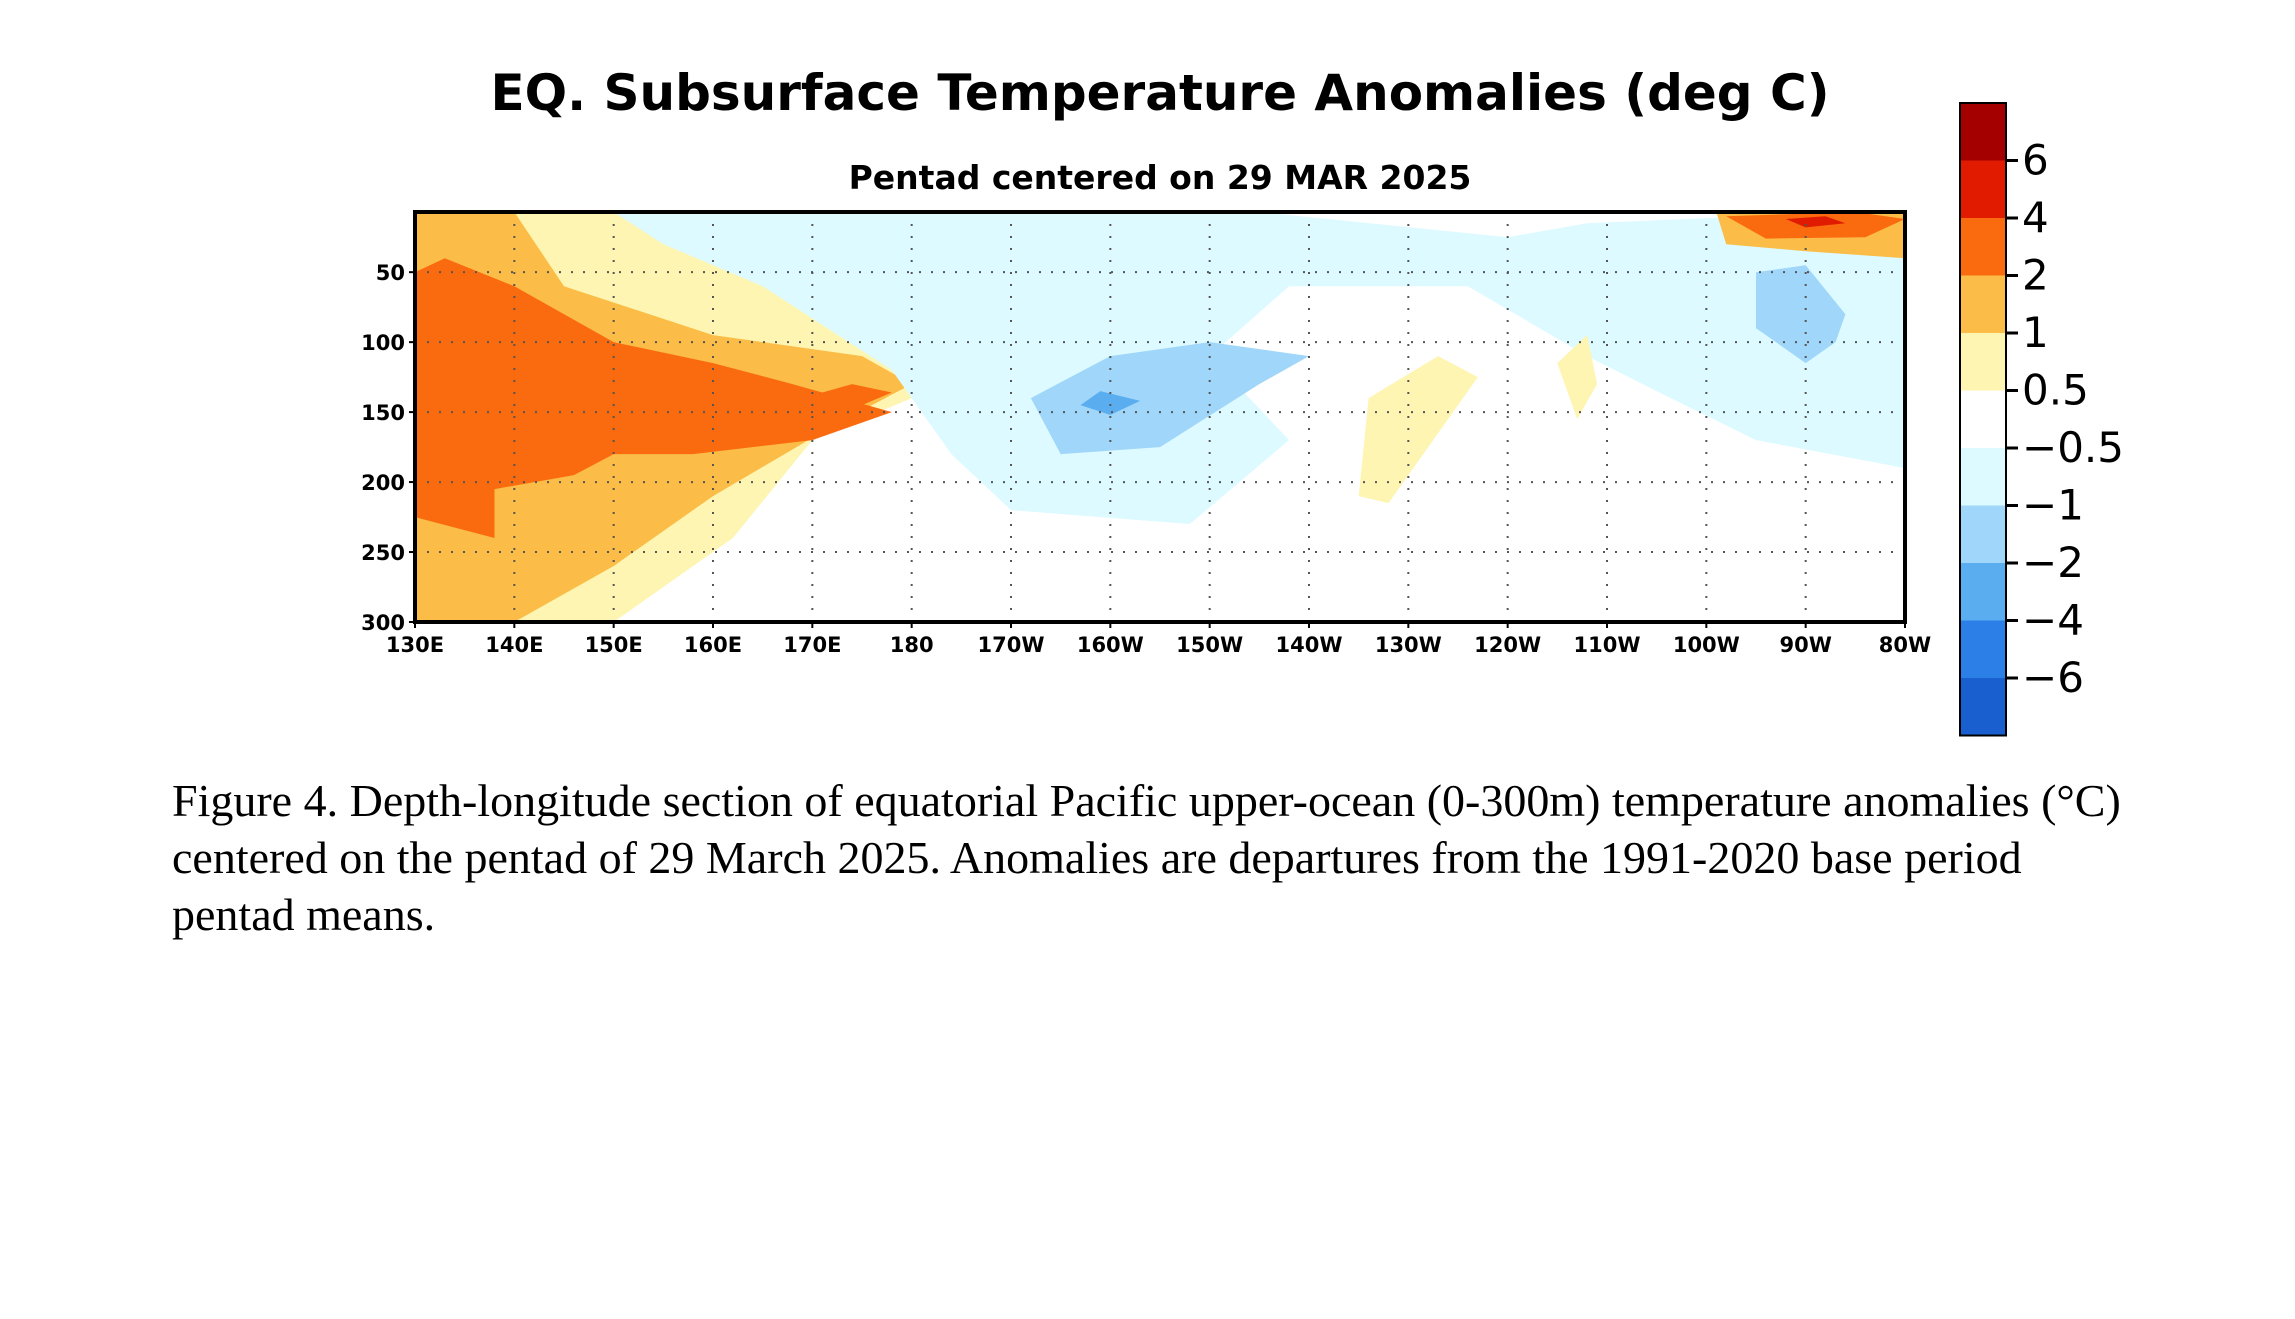 The image size is (2295, 1319). I want to click on y-tick-label: 250, so click(383, 553).